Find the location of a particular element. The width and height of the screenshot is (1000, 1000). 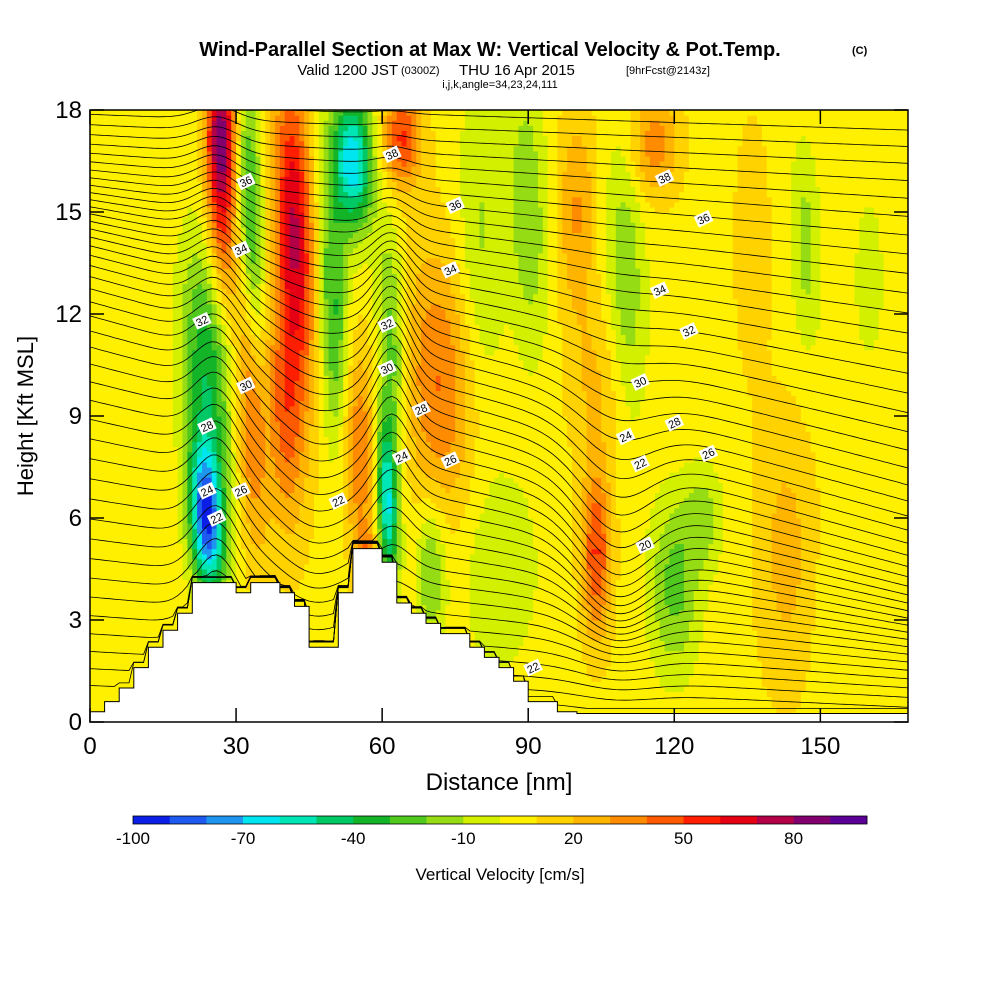

grid-info: i,j,k,angle=34,23,24,111 is located at coordinates (500, 85).